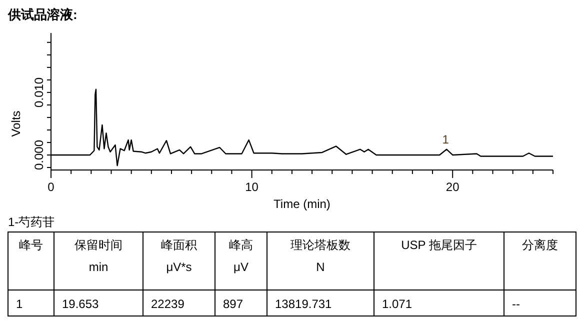  Describe the element at coordinates (19, 304) in the screenshot. I see `text: 1` at that location.